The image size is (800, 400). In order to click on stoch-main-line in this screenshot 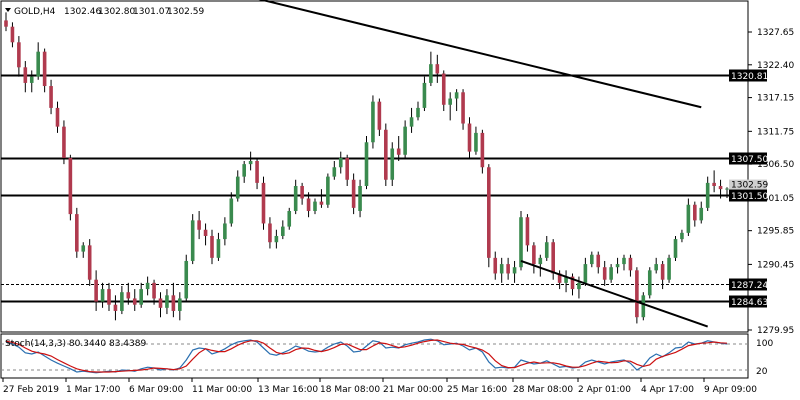, I will do `click(366, 356)`.